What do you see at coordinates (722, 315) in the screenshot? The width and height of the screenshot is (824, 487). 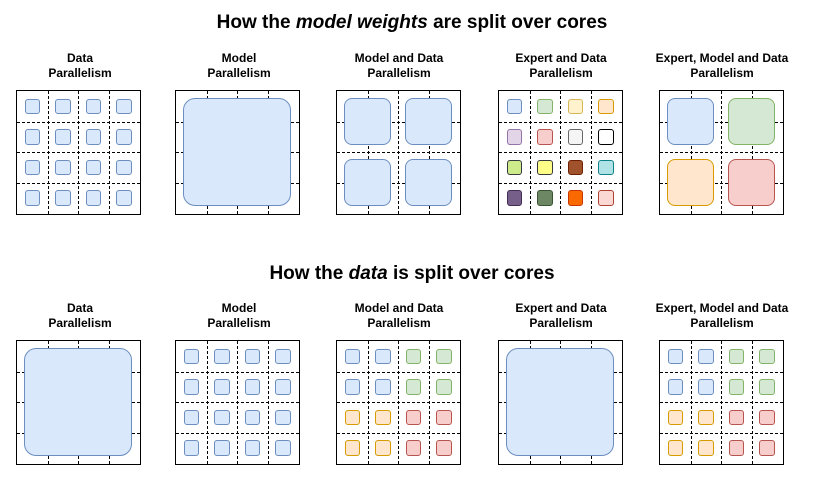 I see `data-label-expert-model-and-data-parallelism: Expert, Model and Data Parallelism` at bounding box center [722, 315].